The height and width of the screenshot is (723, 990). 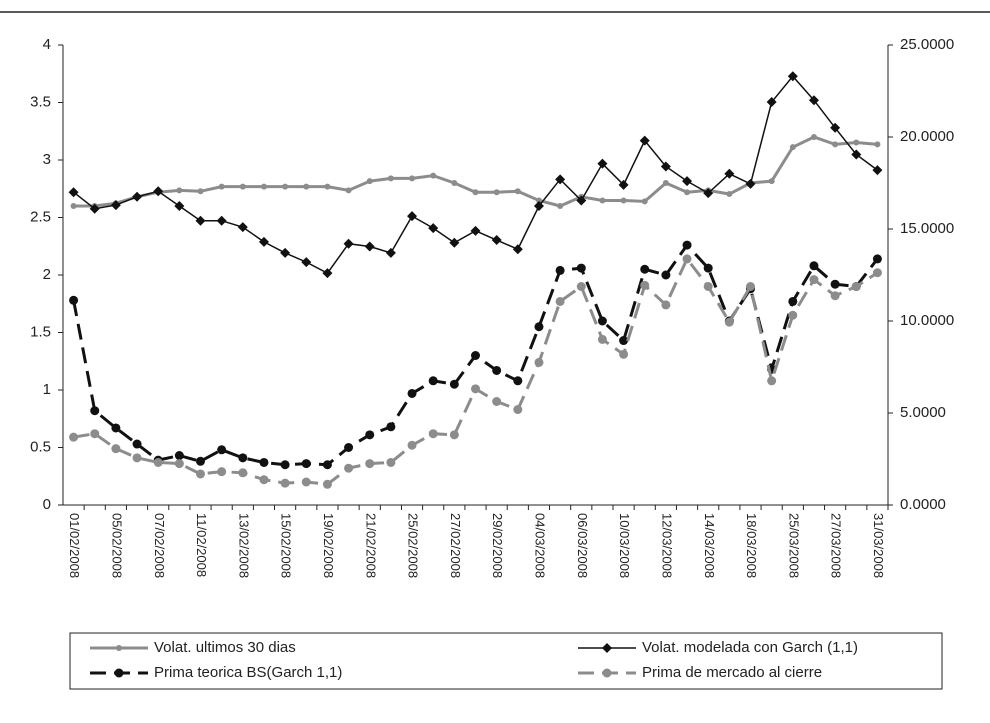 What do you see at coordinates (750, 647) in the screenshot?
I see `legend-label: Volat. modelada con Garch (1,1)` at bounding box center [750, 647].